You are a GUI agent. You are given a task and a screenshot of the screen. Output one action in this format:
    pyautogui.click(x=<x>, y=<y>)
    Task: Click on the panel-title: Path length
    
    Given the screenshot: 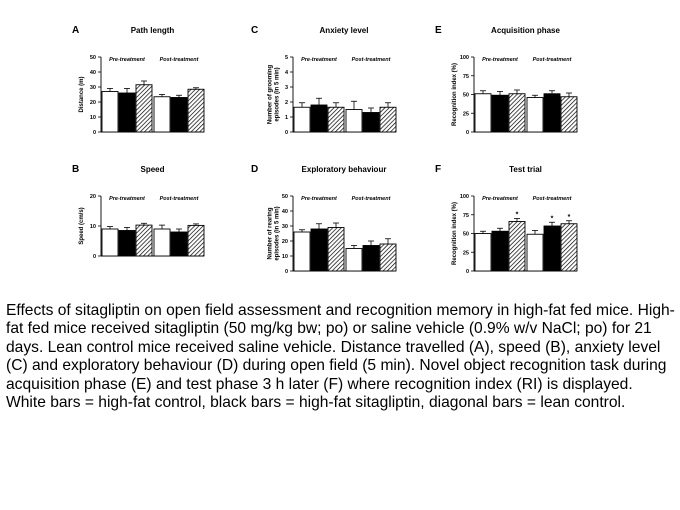 What is the action you would take?
    pyautogui.click(x=153, y=30)
    